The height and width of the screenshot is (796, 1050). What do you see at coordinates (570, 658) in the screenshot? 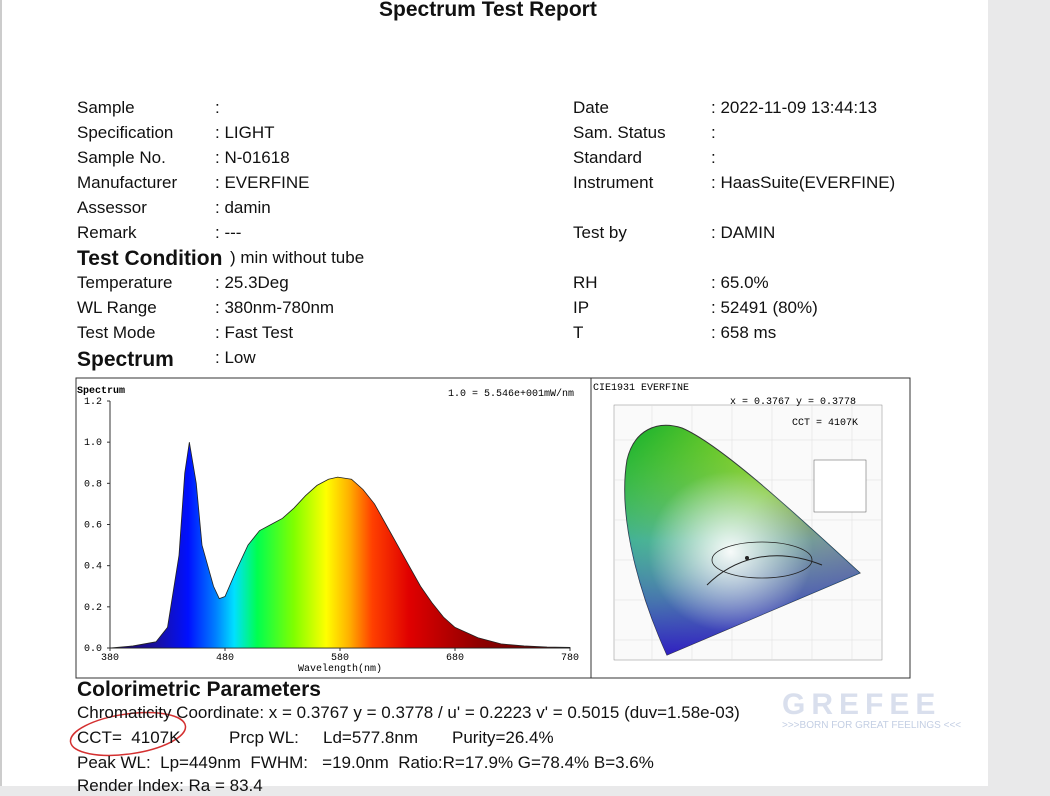
I see `x-tick-label: 780` at bounding box center [570, 658].